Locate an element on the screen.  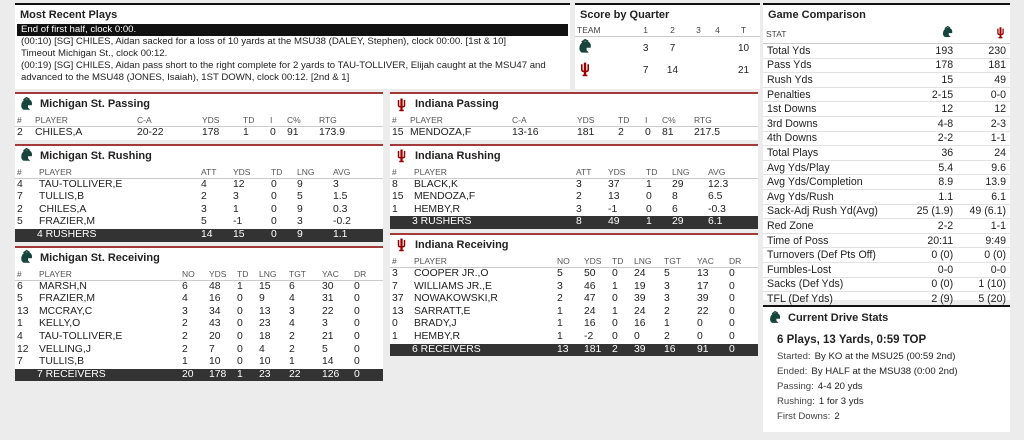
cell: 91 is located at coordinates (293, 132).